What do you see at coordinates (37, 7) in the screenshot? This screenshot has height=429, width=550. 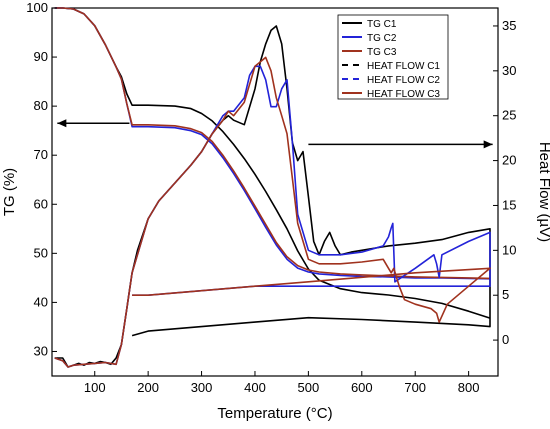 I see `y-left-tick-label: 100` at bounding box center [37, 7].